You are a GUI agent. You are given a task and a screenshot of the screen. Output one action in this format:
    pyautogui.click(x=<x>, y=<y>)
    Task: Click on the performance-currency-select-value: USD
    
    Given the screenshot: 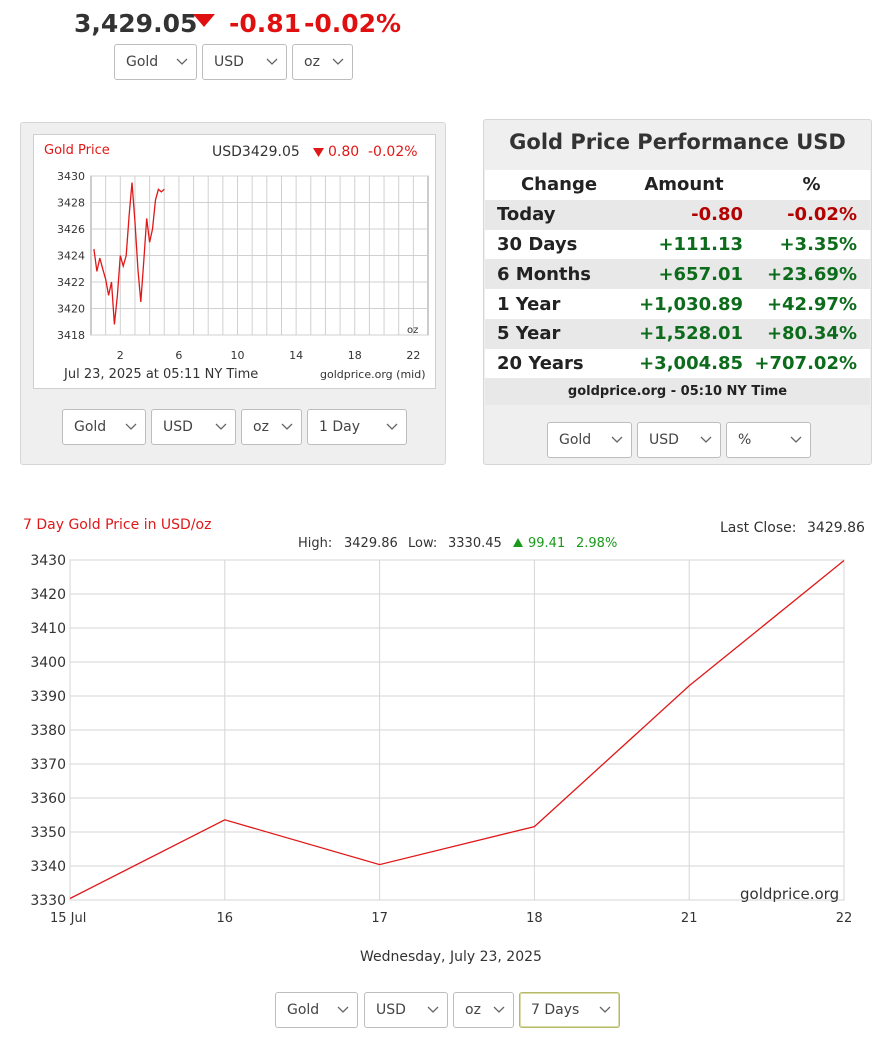 What is the action you would take?
    pyautogui.click(x=664, y=440)
    